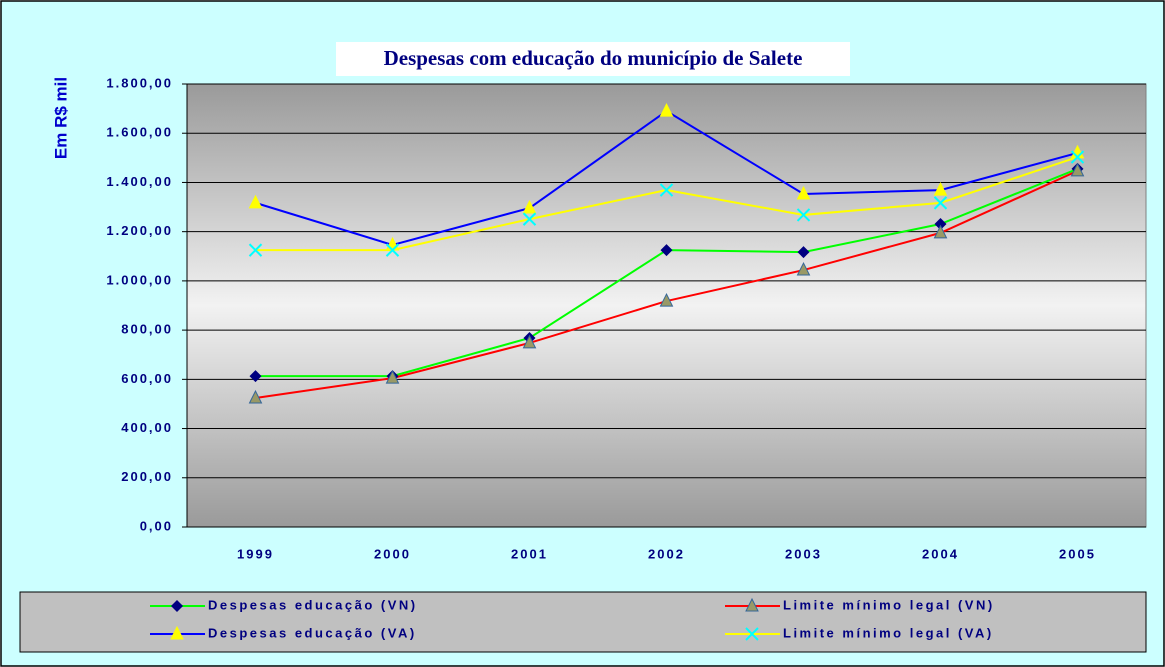  Describe the element at coordinates (139, 132) in the screenshot. I see `y-tick-label: 1.600,00` at that location.